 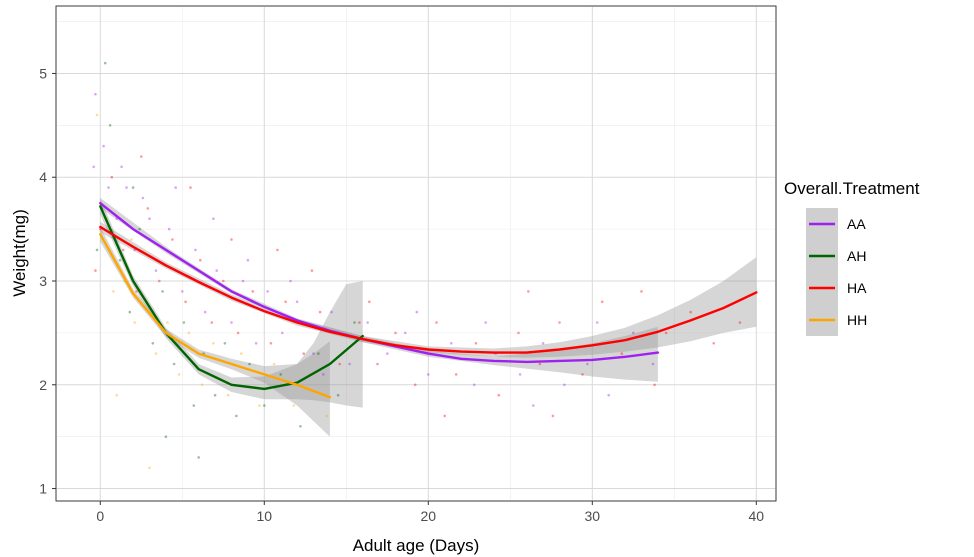 What do you see at coordinates (215, 316) in the screenshot?
I see `smooth-line-hh` at bounding box center [215, 316].